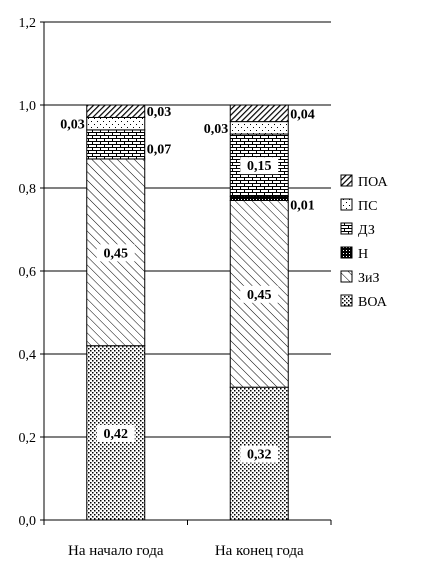 The height and width of the screenshot is (574, 421). What do you see at coordinates (366, 230) in the screenshot?
I see `legend-label: ДЗ` at bounding box center [366, 230].